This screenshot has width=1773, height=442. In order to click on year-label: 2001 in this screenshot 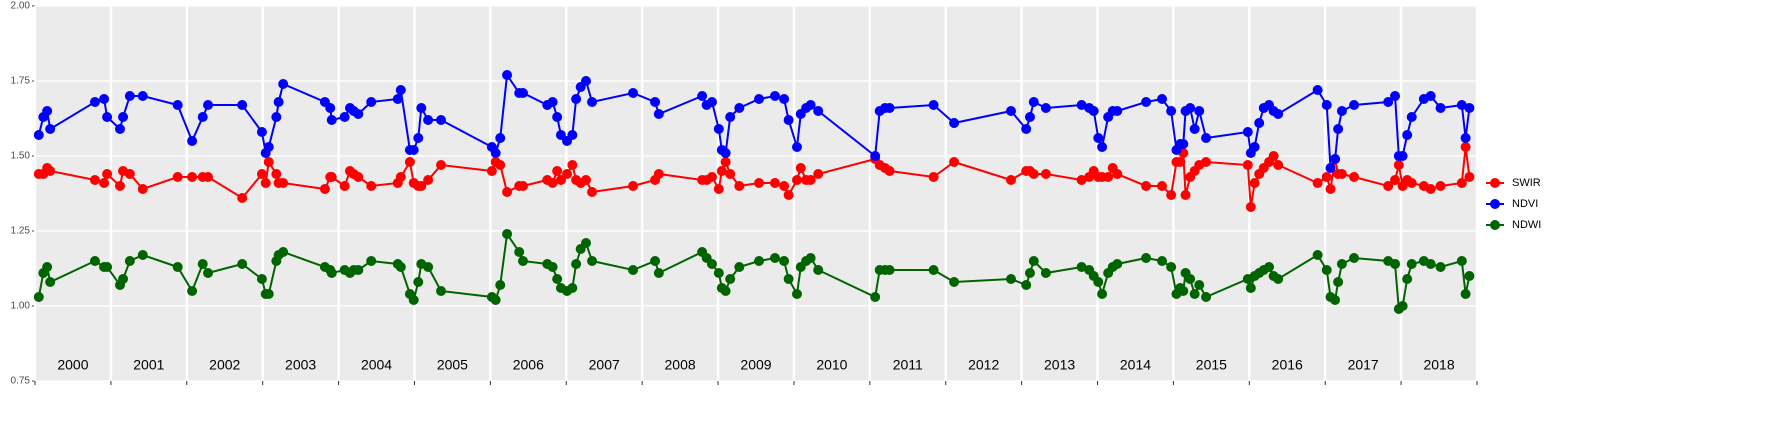, I will do `click(148, 365)`.